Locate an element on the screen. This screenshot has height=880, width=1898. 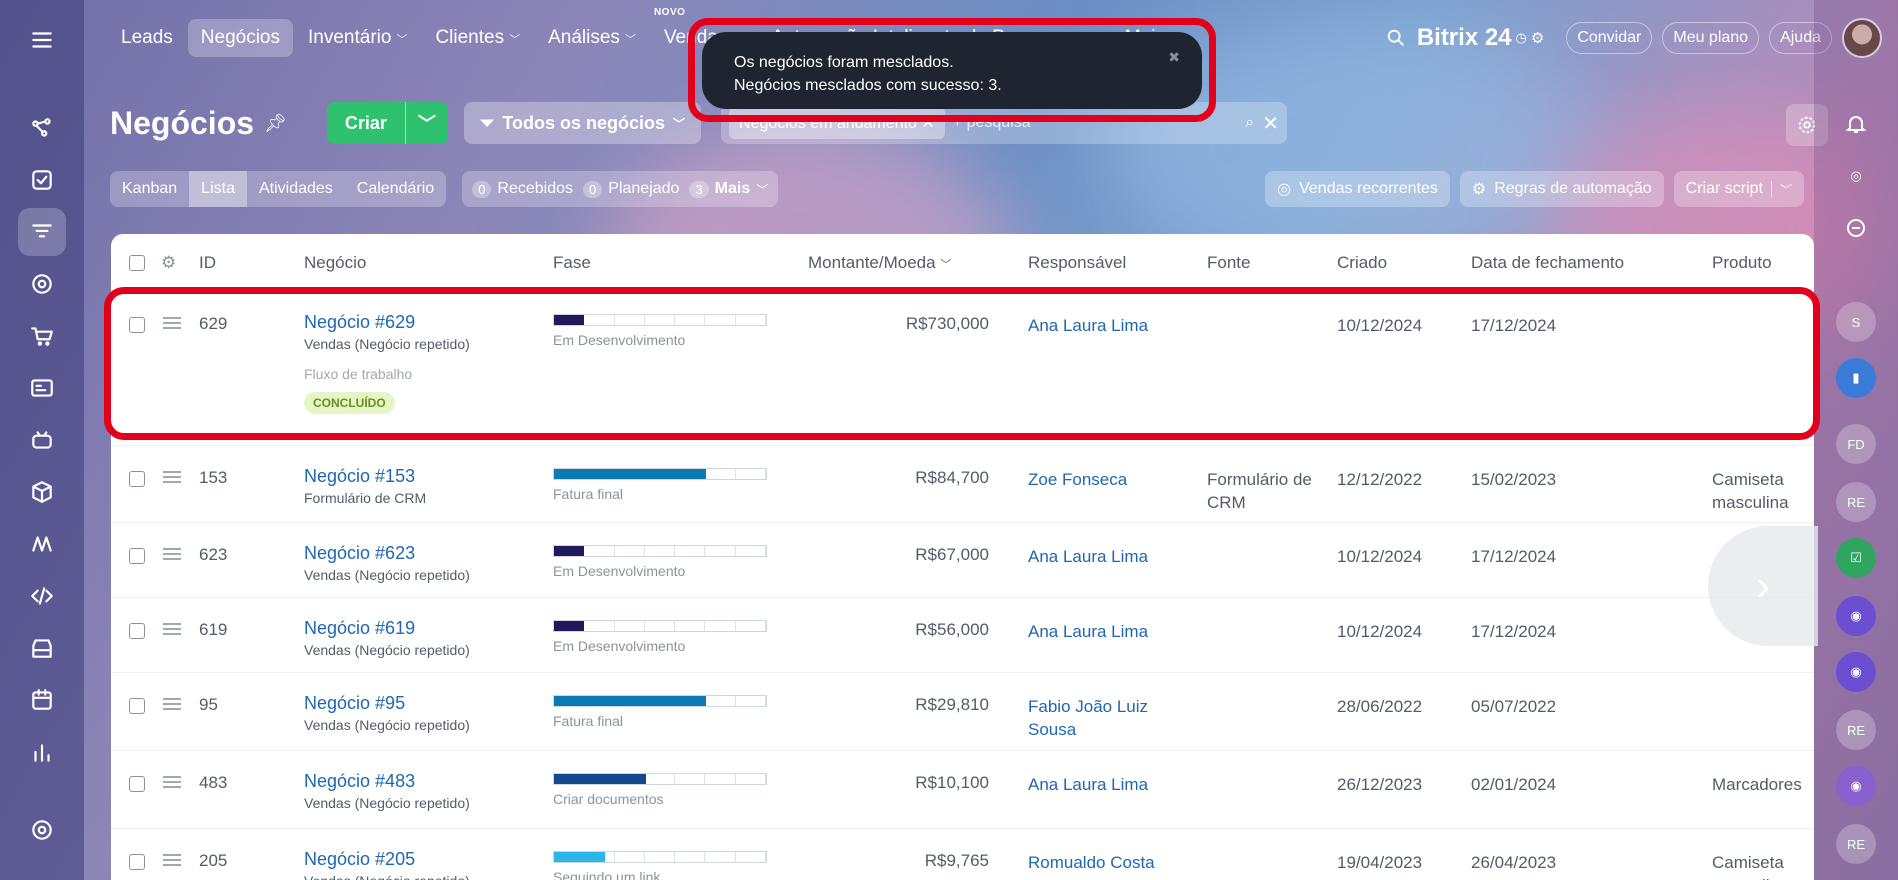
settings-gear-button is located at coordinates (1807, 125).